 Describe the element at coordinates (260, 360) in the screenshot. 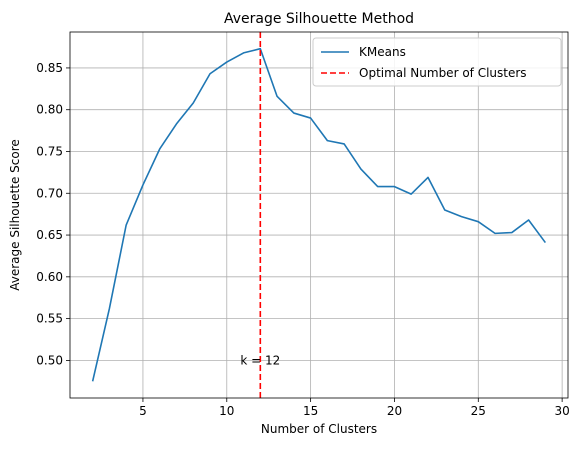

I see `optimal-k-annotation: k = 12` at that location.